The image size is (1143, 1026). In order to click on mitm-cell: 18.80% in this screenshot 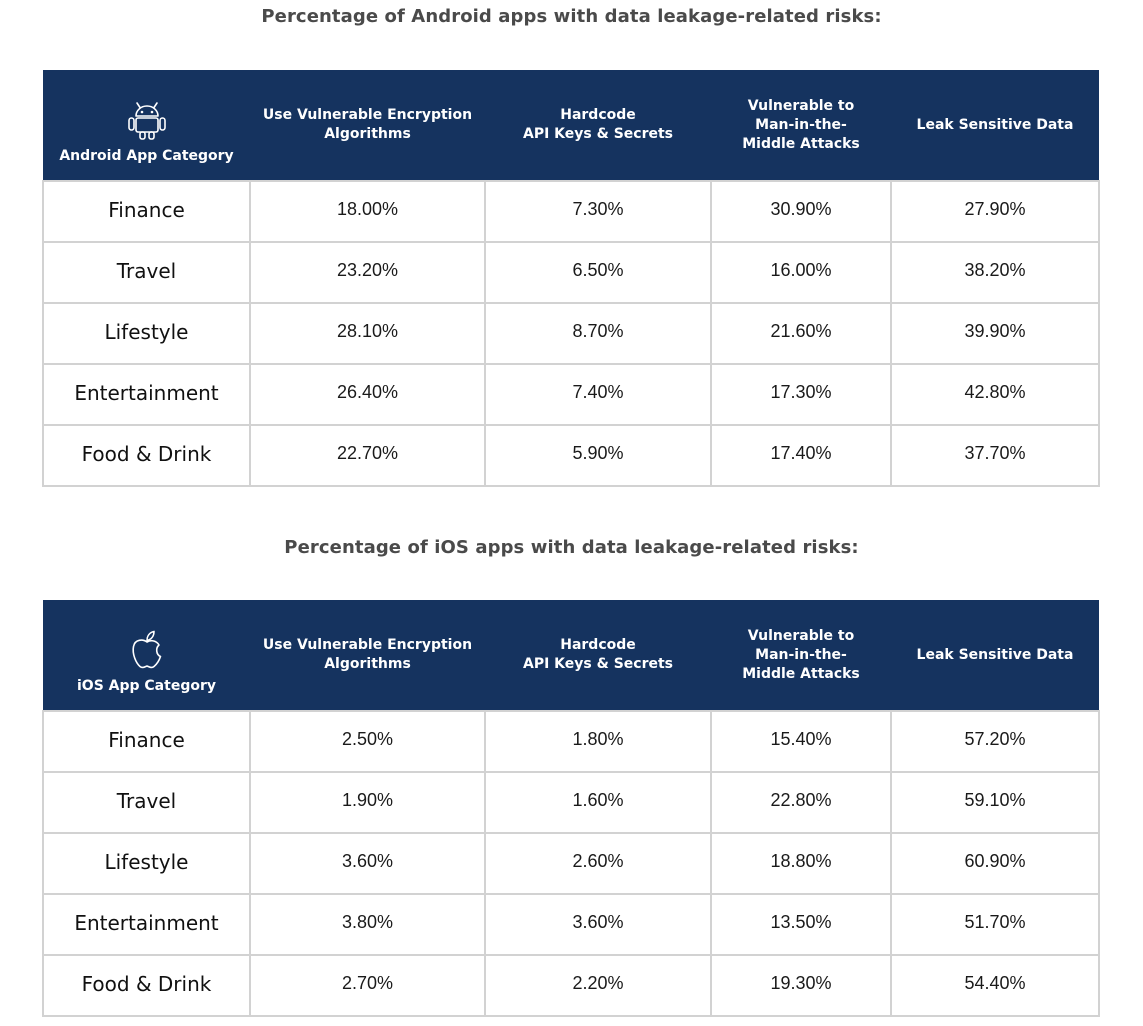, I will do `click(801, 863)`.